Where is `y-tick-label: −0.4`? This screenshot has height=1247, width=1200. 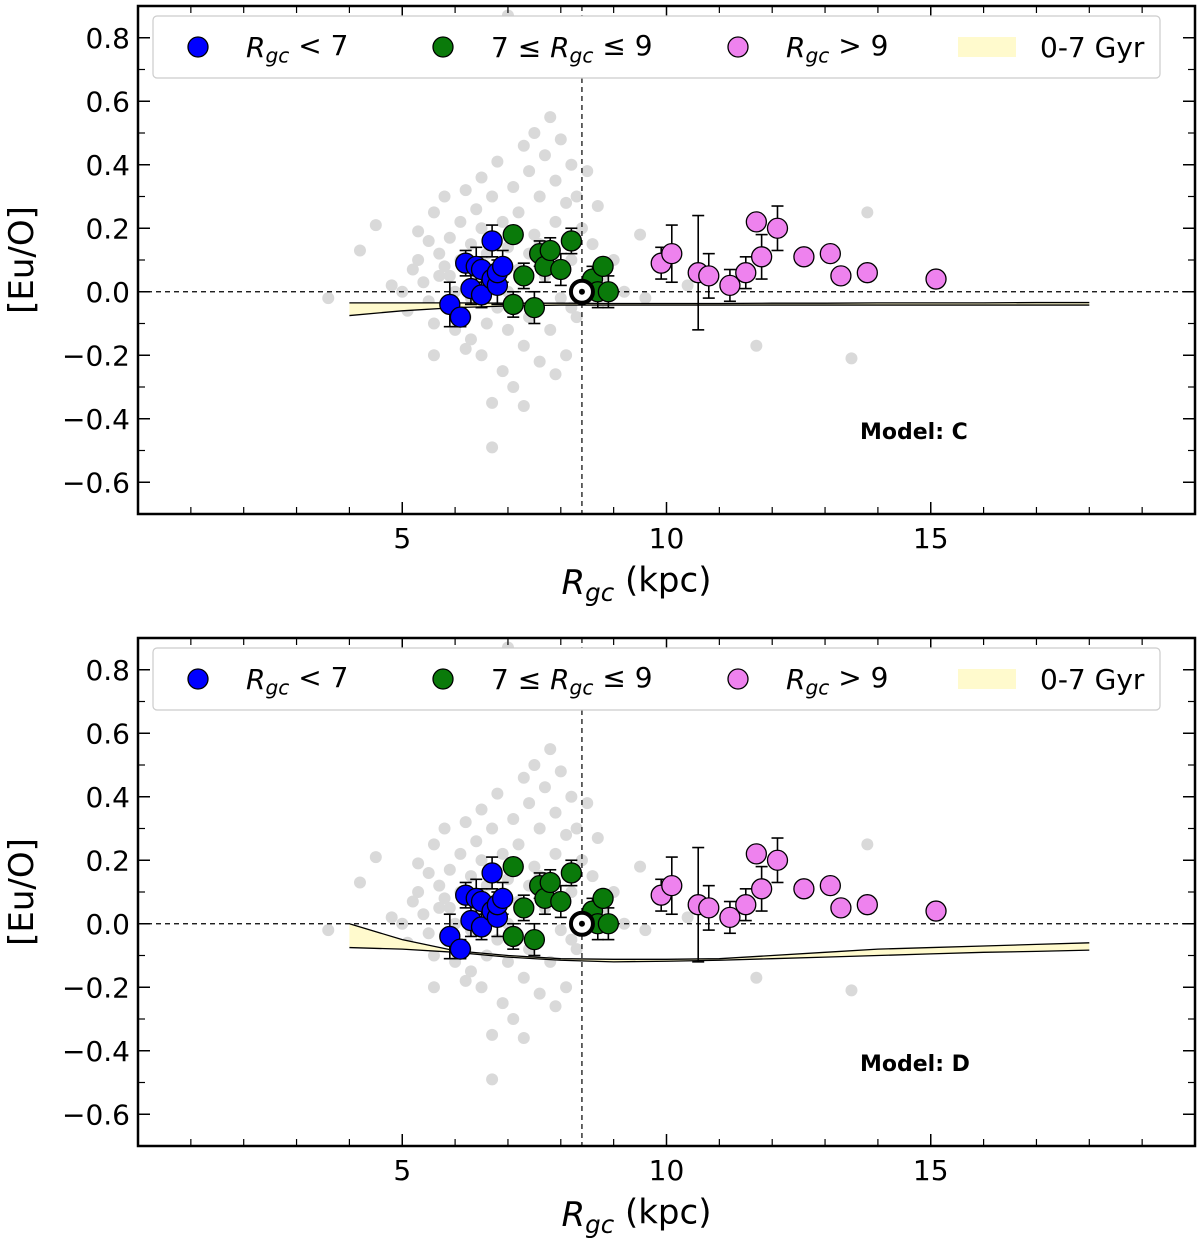 y-tick-label: −0.4 is located at coordinates (96, 1051).